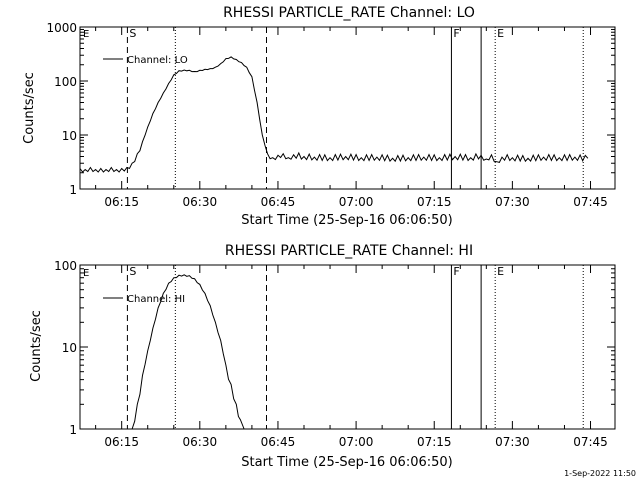 The image size is (640, 480). Describe the element at coordinates (157, 60) in the screenshot. I see `legend-label-lo: Channel: LO` at that location.